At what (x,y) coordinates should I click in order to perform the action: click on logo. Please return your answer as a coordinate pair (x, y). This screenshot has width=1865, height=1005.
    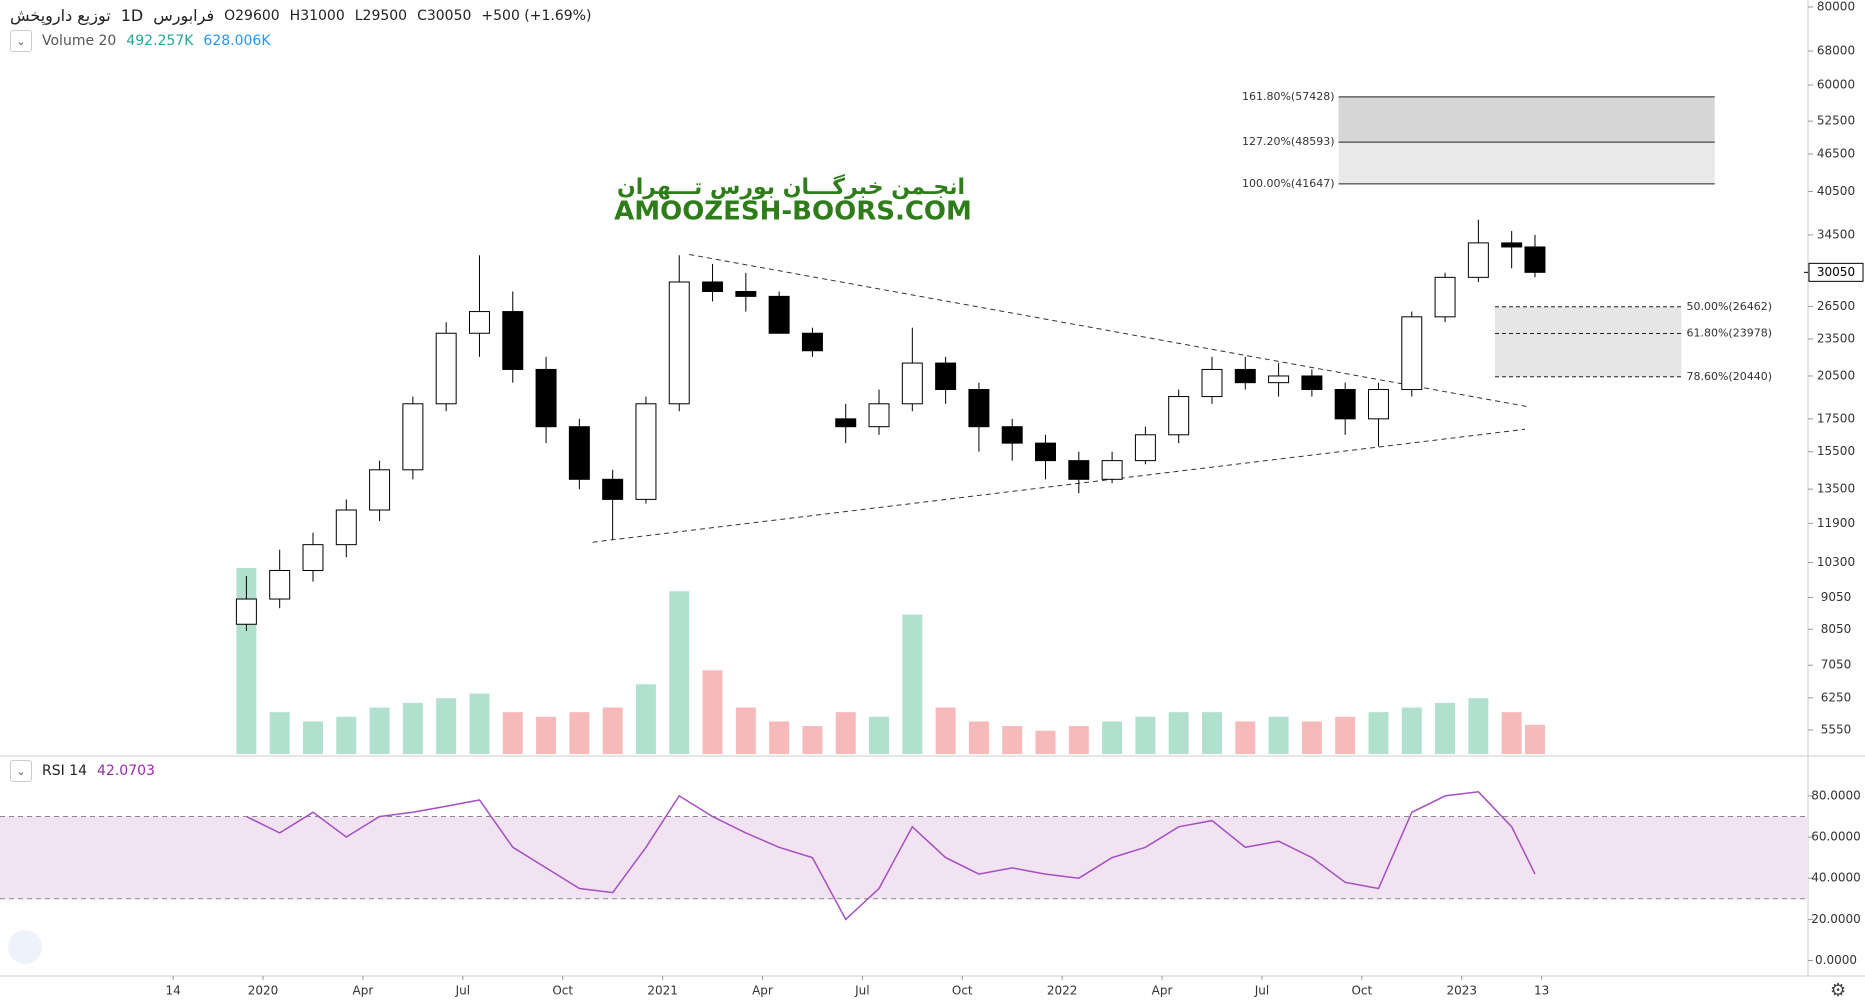
    Looking at the image, I should click on (25, 947).